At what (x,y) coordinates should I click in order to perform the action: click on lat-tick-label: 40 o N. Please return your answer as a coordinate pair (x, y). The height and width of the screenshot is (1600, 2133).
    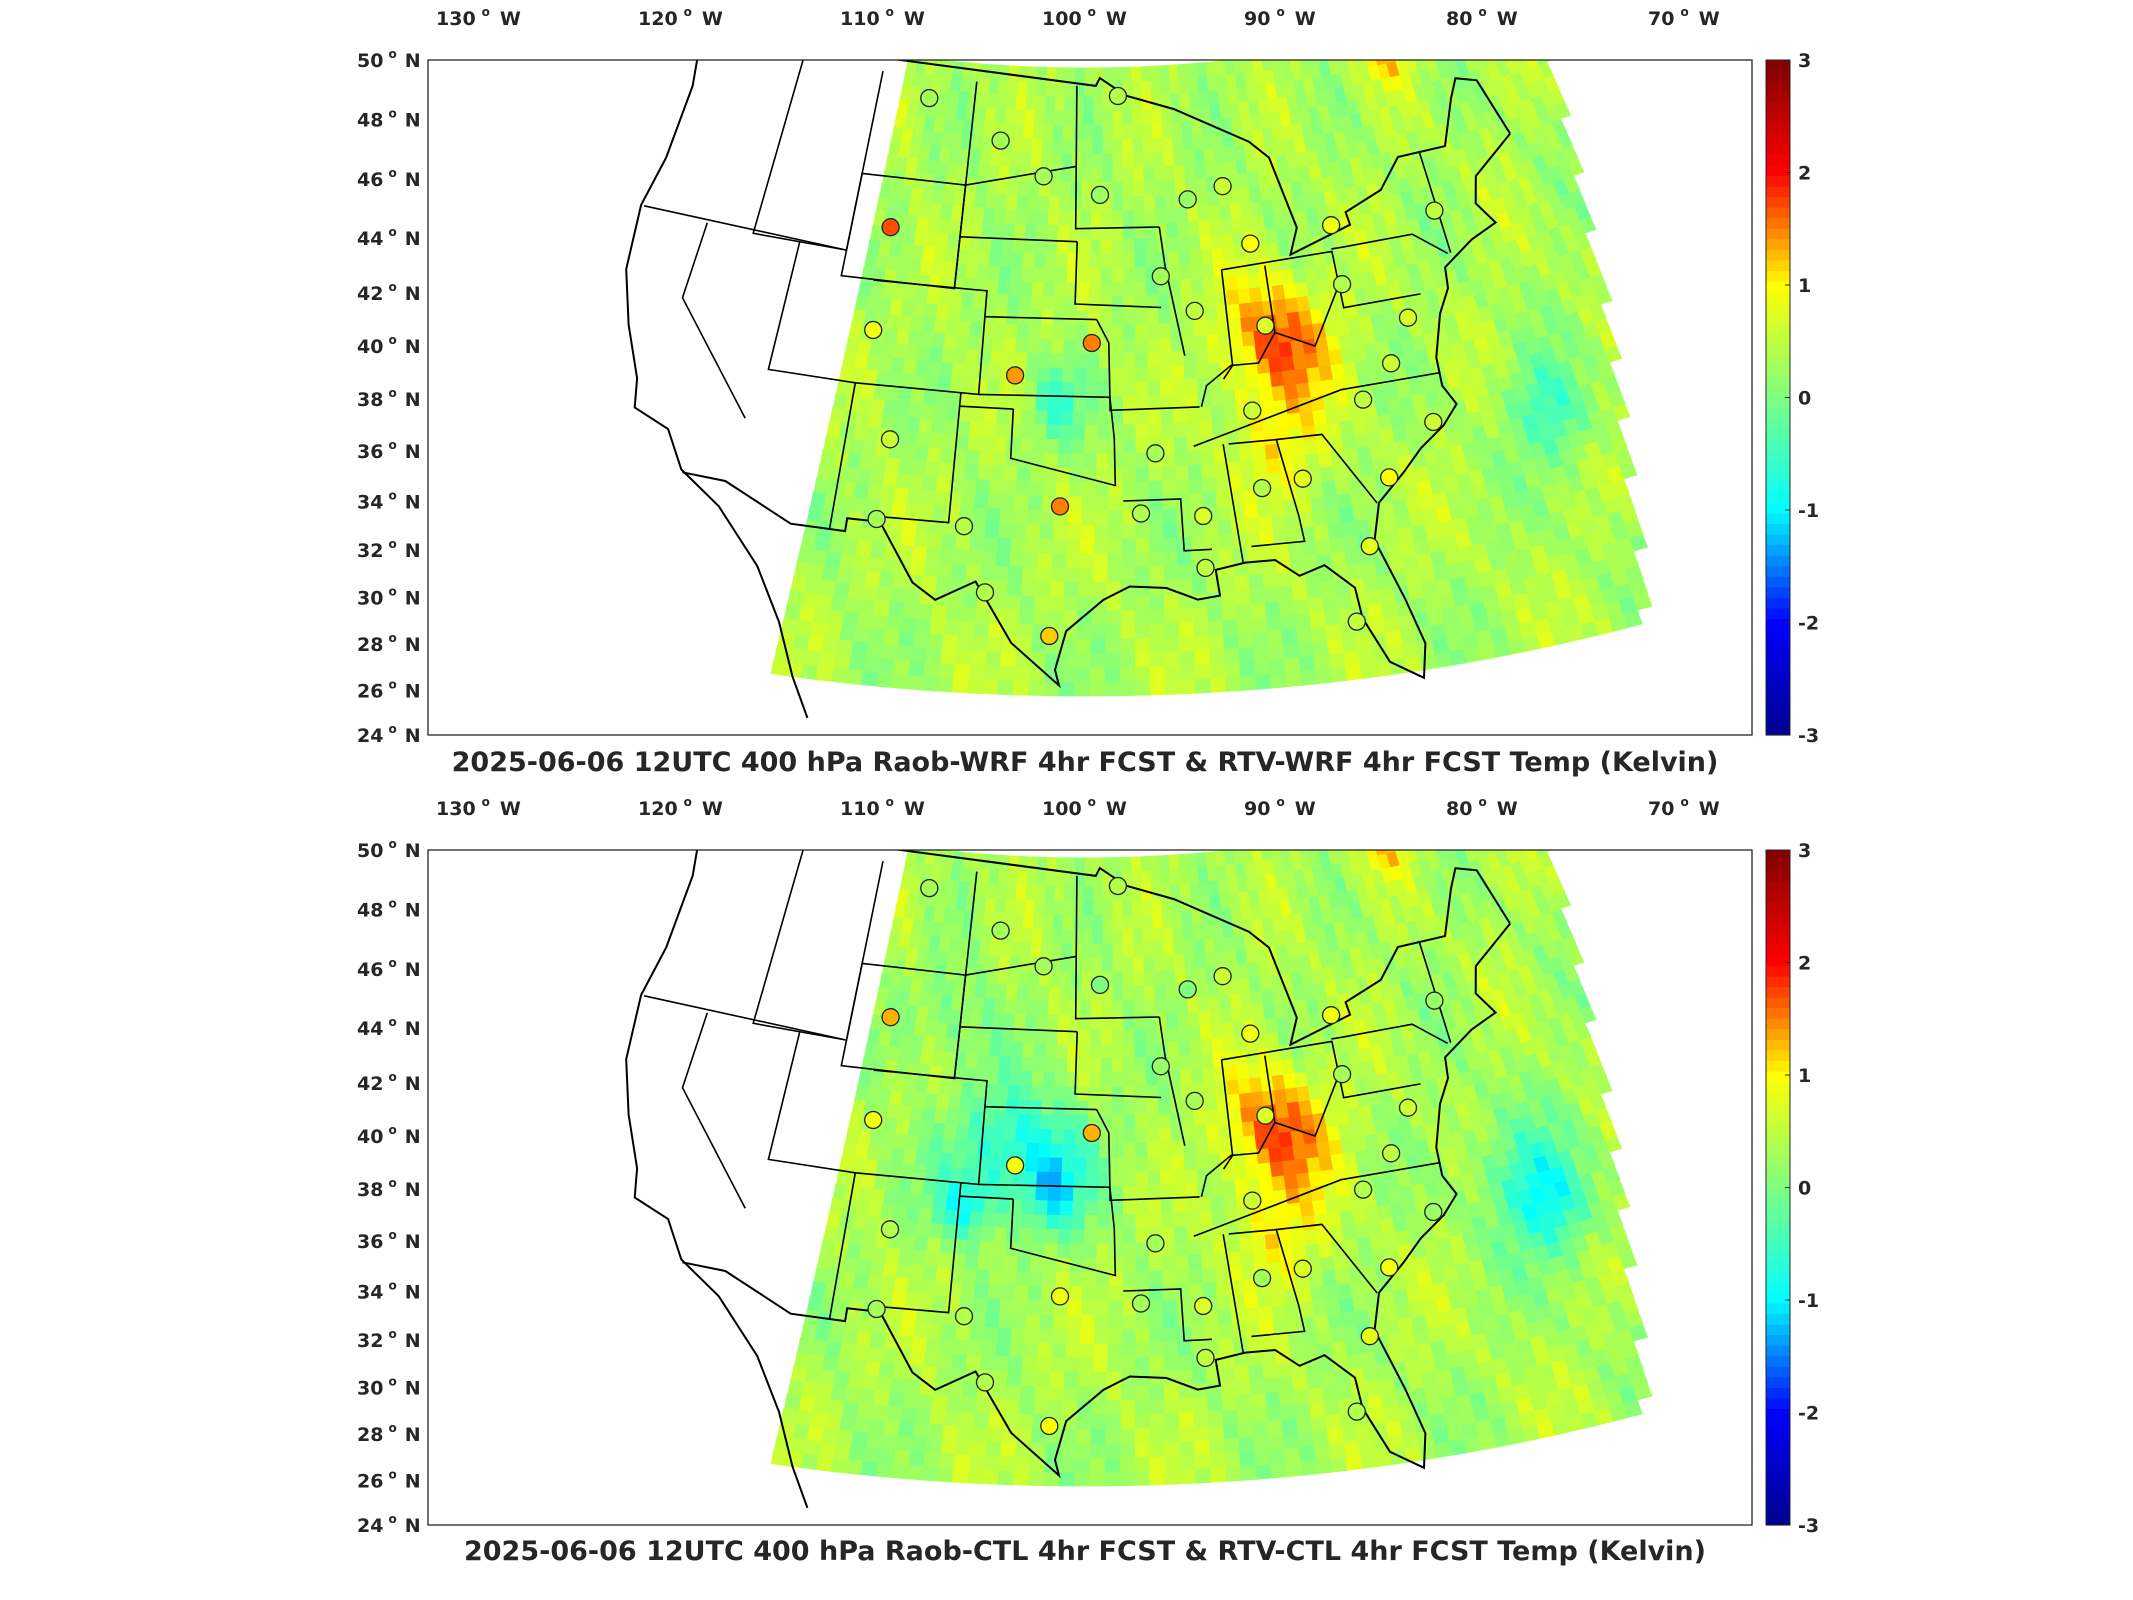
    Looking at the image, I should click on (389, 1135).